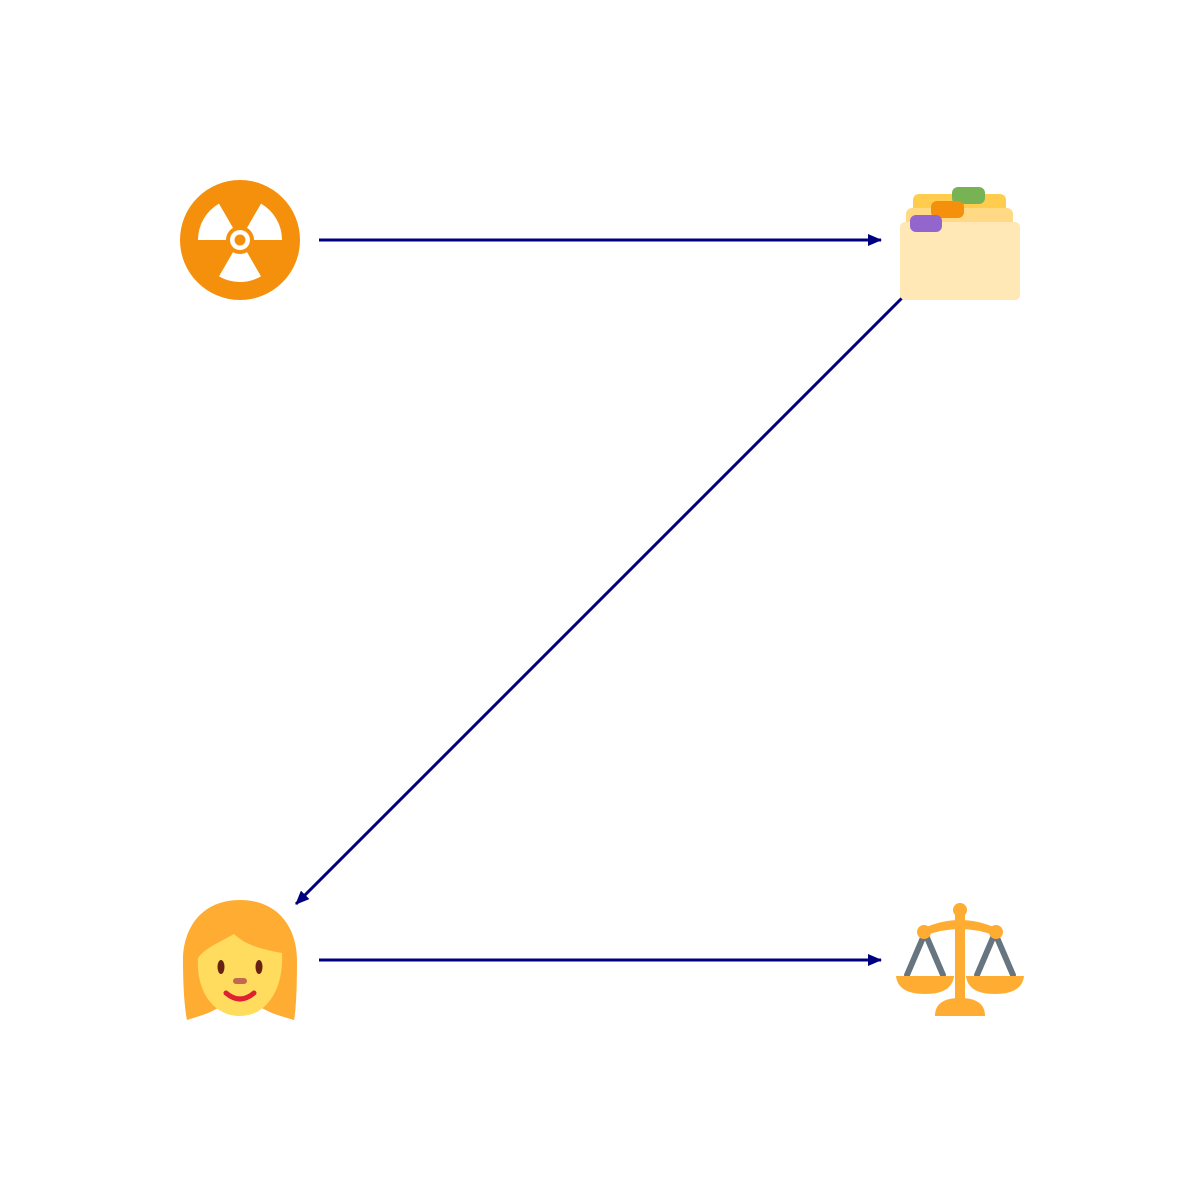 Image resolution: width=1200 pixels, height=1200 pixels. I want to click on card-index-dividers-icon, so click(960, 243).